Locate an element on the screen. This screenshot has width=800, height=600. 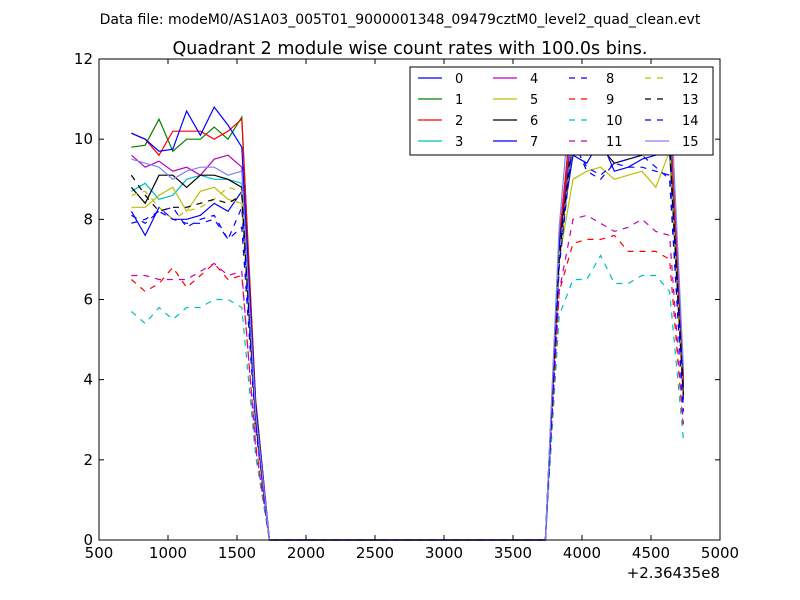
y-tick-label: 6 is located at coordinates (88, 300).